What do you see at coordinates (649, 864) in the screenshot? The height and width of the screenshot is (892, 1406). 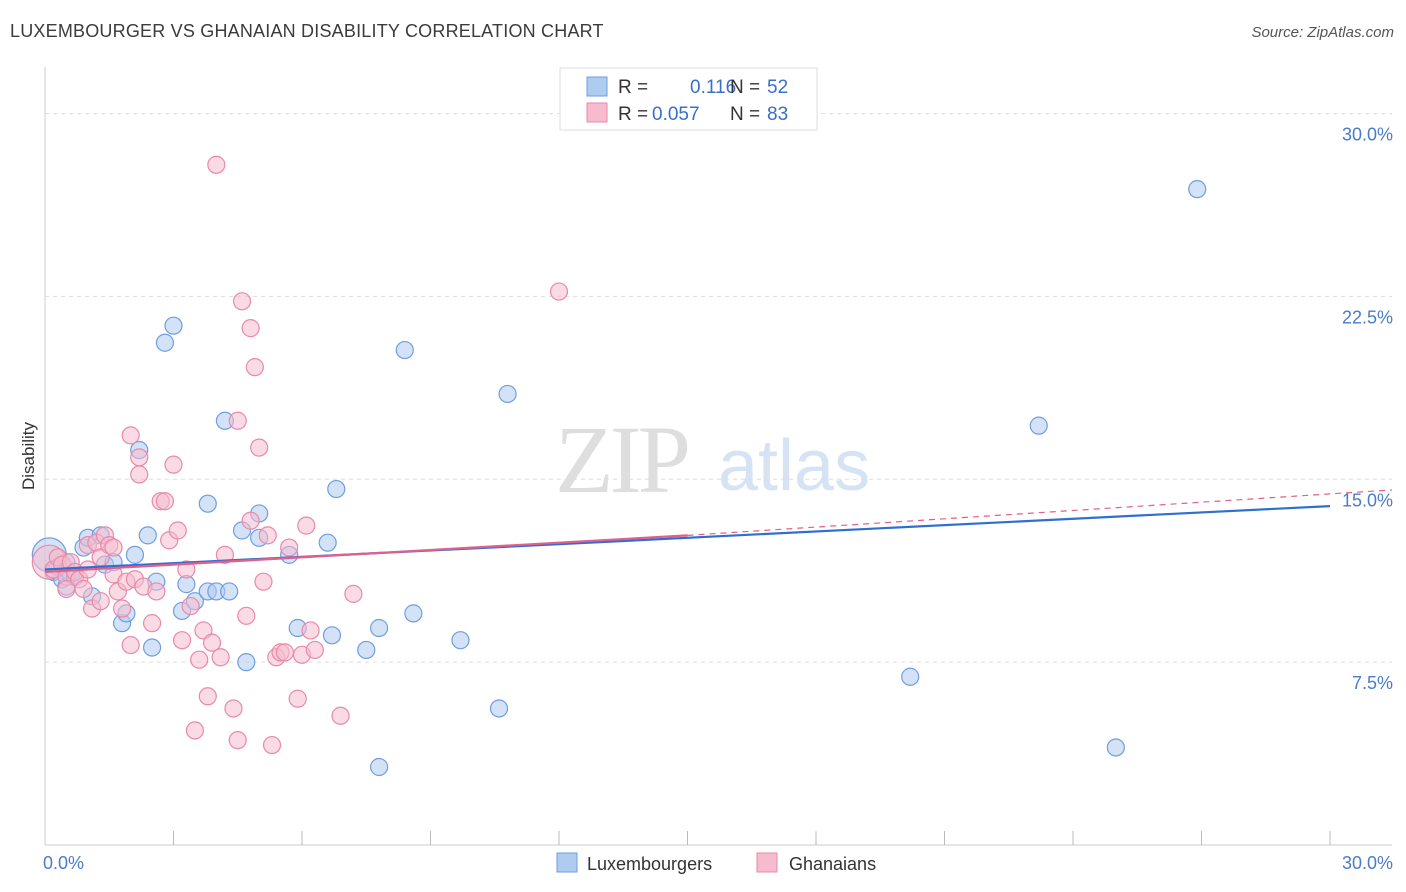 I see `bottom-legend-label-luxembourgers: Luxembourgers` at bounding box center [649, 864].